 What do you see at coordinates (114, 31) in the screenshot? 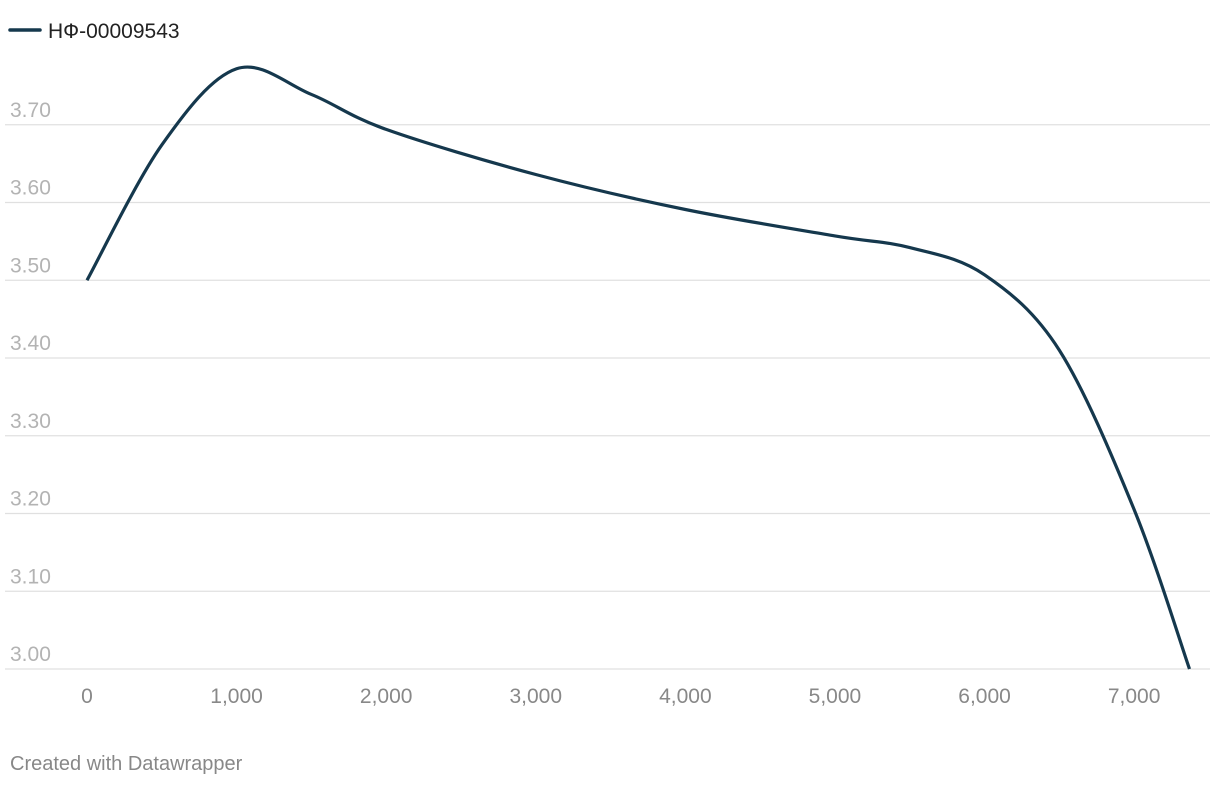
I see `legend-label: НФ-00009543` at bounding box center [114, 31].